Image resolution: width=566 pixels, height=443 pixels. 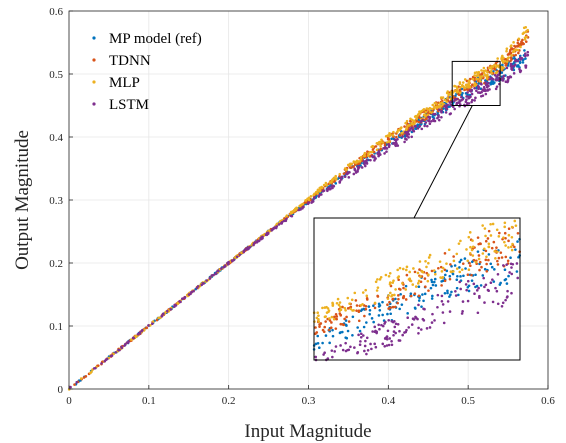 What do you see at coordinates (149, 401) in the screenshot?
I see `x-tick-label: 0.1` at bounding box center [149, 401].